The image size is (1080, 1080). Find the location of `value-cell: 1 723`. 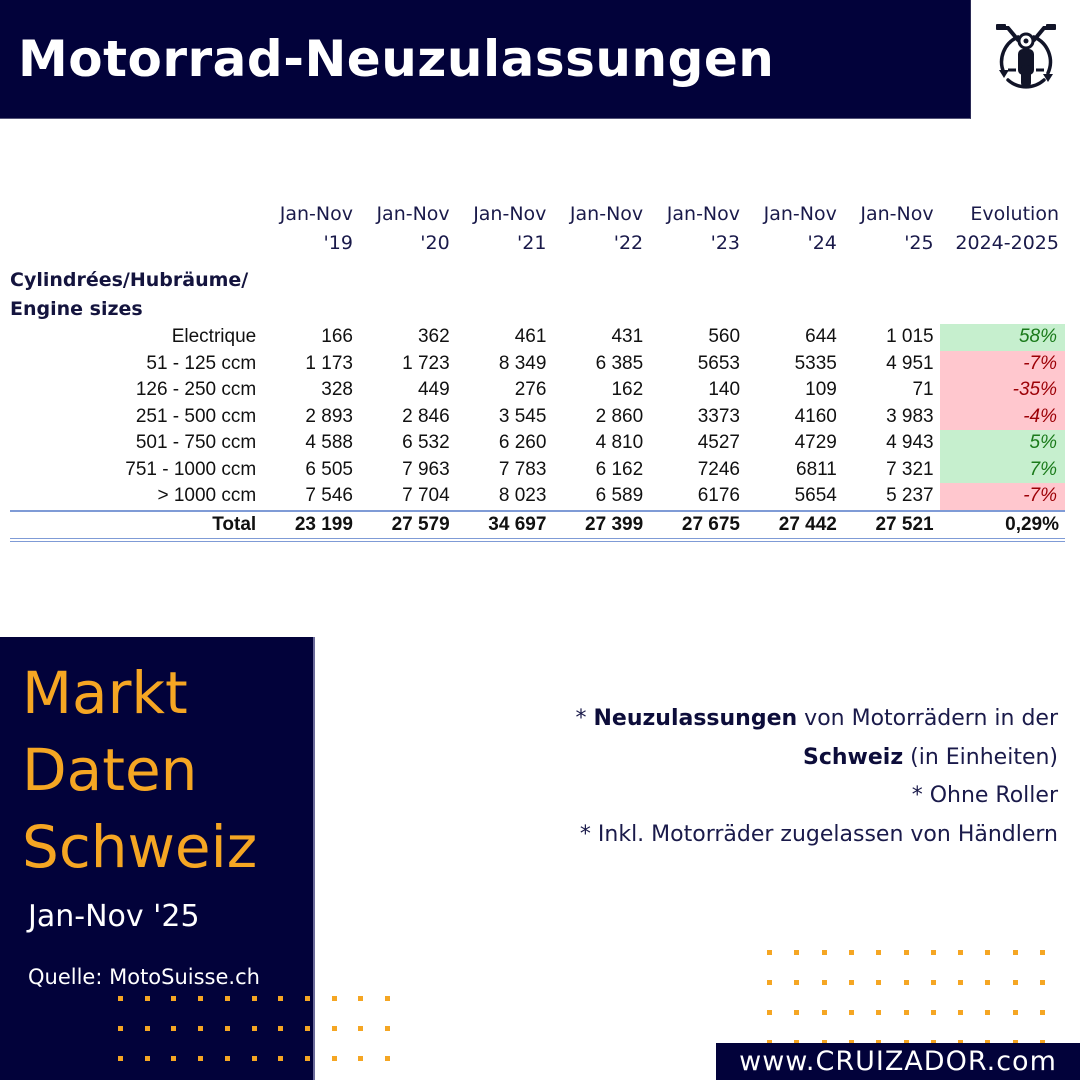

value-cell: 1 723 is located at coordinates (426, 363).